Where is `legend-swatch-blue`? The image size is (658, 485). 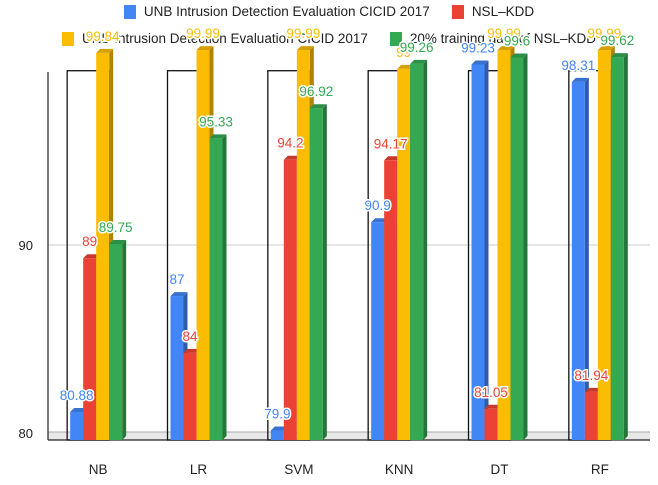 legend-swatch-blue is located at coordinates (129, 11).